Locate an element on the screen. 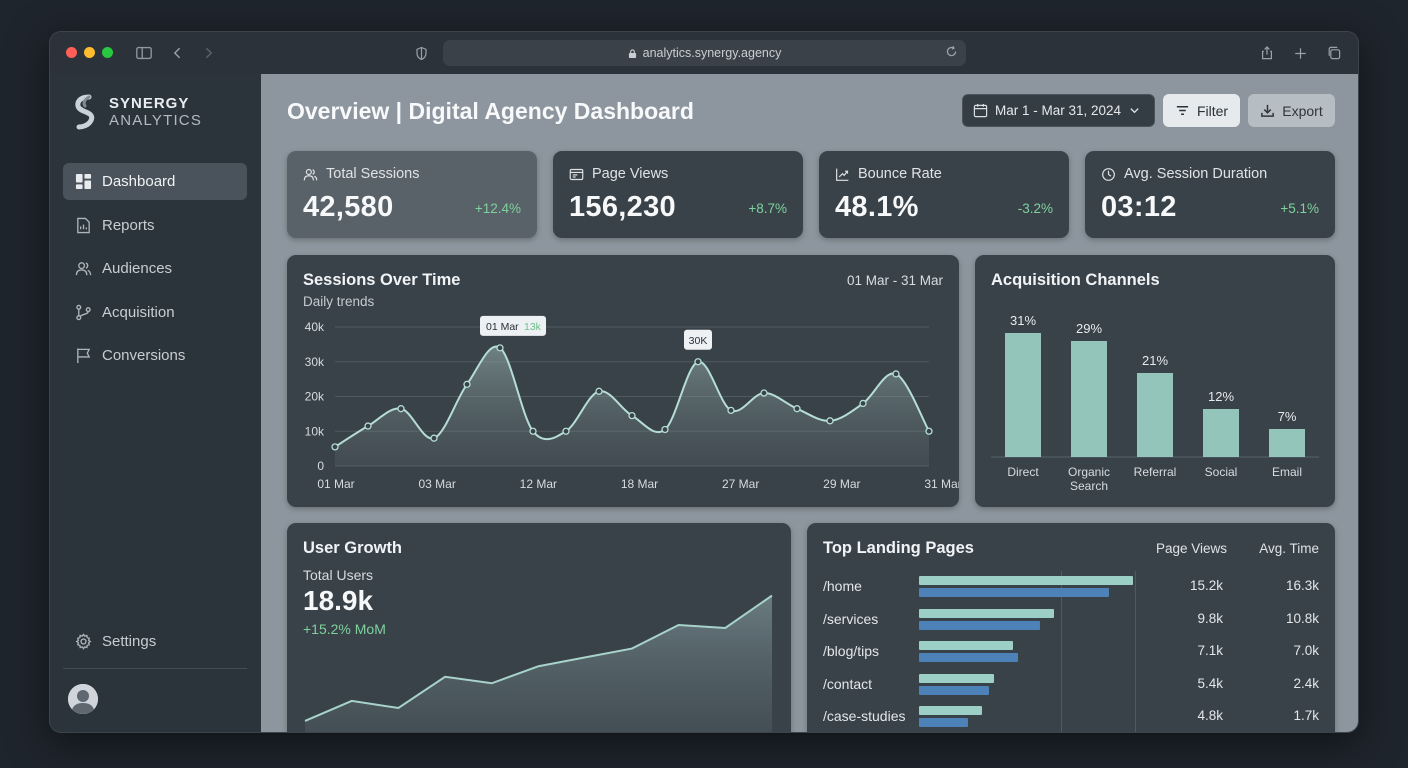  filter-button: Filter is located at coordinates (1201, 110).